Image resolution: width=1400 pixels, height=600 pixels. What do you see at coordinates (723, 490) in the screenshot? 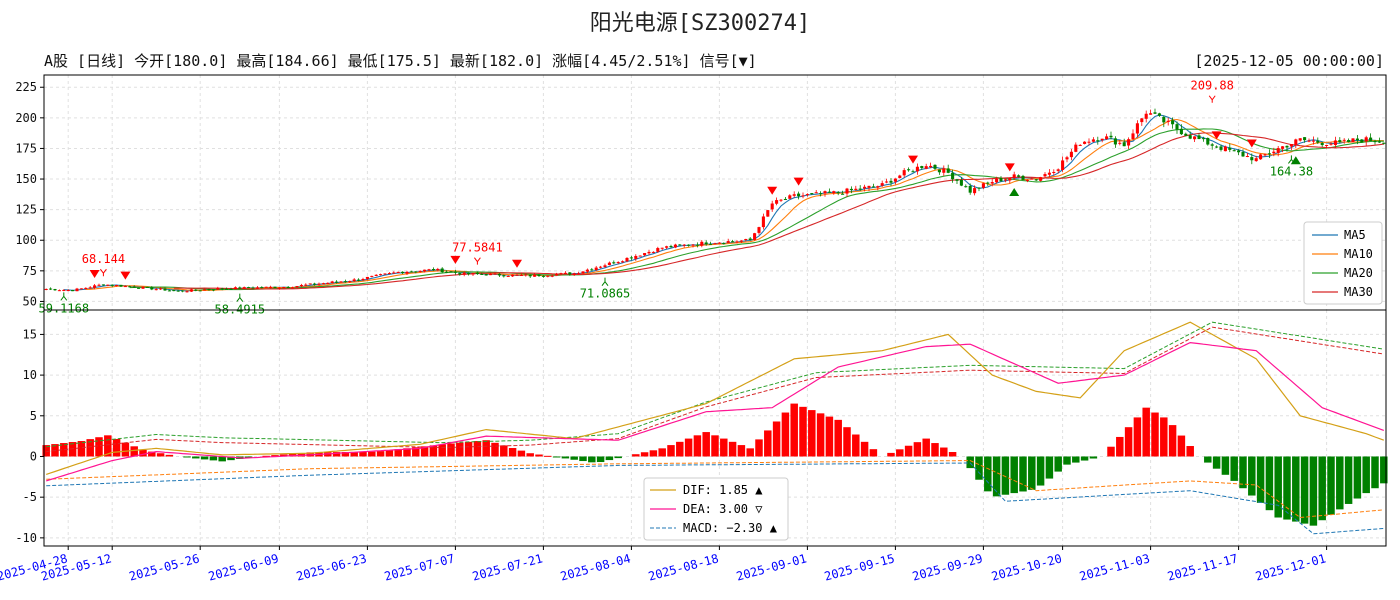
I see `legend-dif: DIF: 1.85 ▲` at bounding box center [723, 490].